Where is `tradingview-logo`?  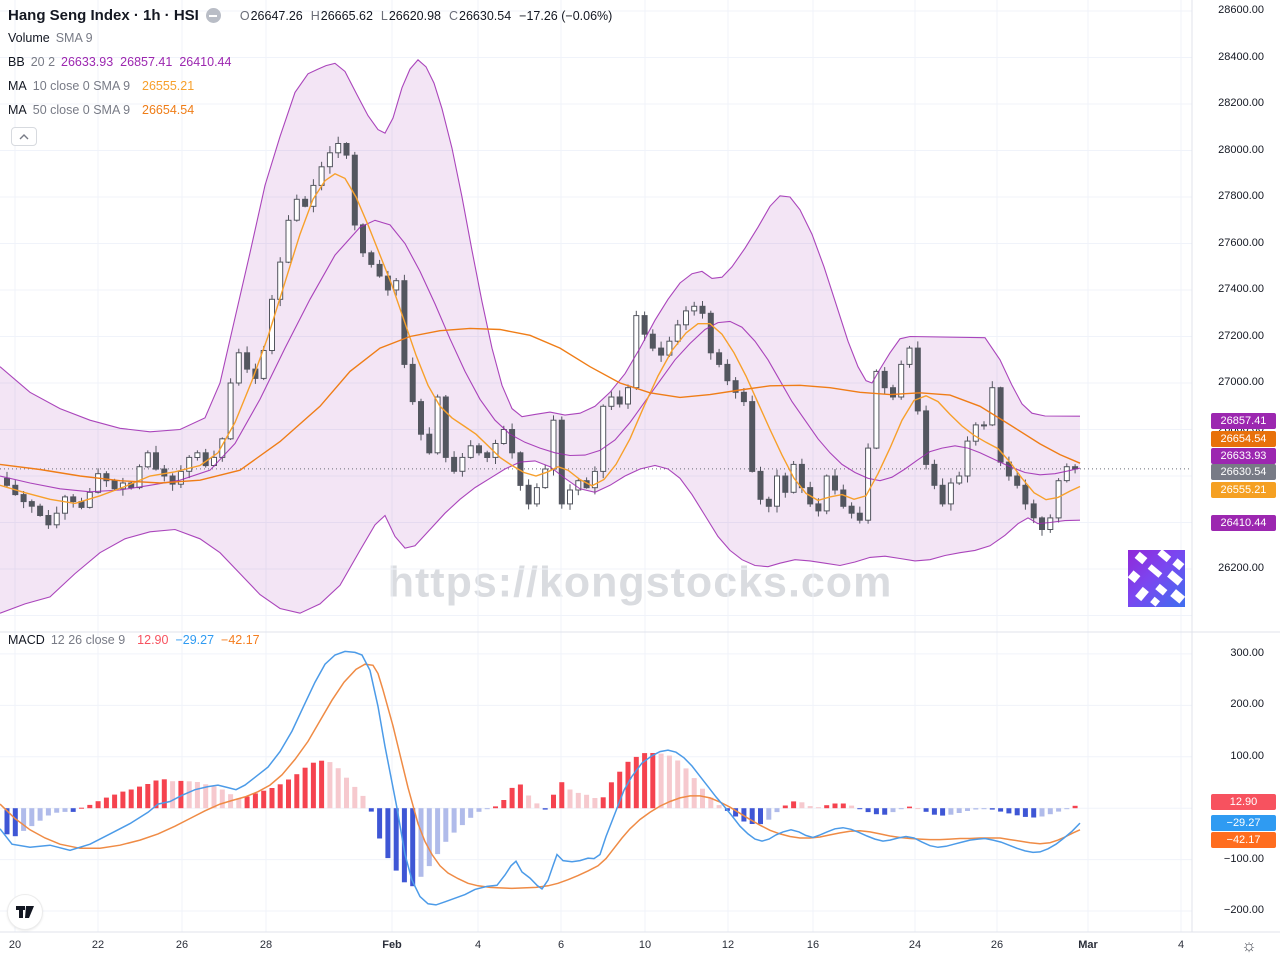
tradingview-logo is located at coordinates (25, 912).